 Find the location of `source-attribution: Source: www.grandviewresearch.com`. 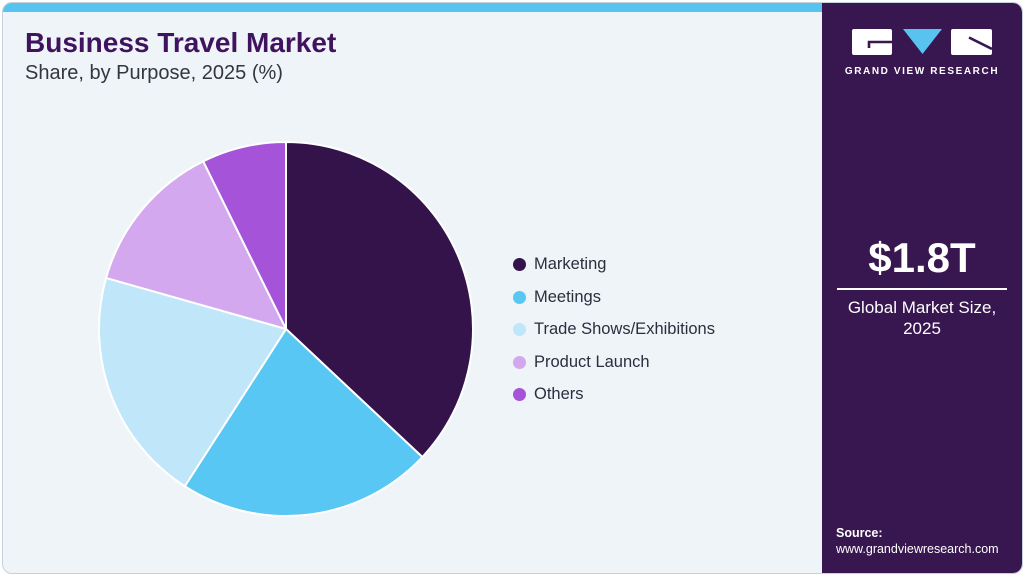

source-attribution: Source: www.grandviewresearch.com is located at coordinates (917, 541).